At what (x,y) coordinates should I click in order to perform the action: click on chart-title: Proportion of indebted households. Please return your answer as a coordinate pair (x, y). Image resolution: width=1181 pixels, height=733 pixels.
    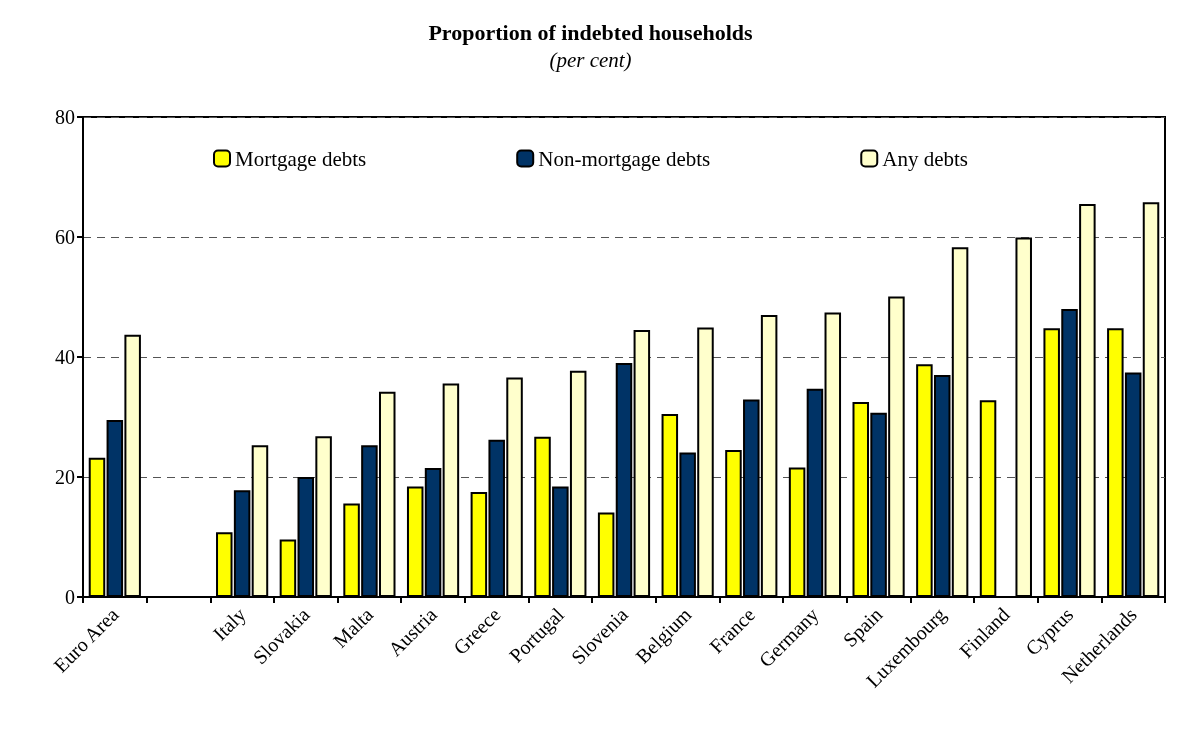
    Looking at the image, I should click on (591, 32).